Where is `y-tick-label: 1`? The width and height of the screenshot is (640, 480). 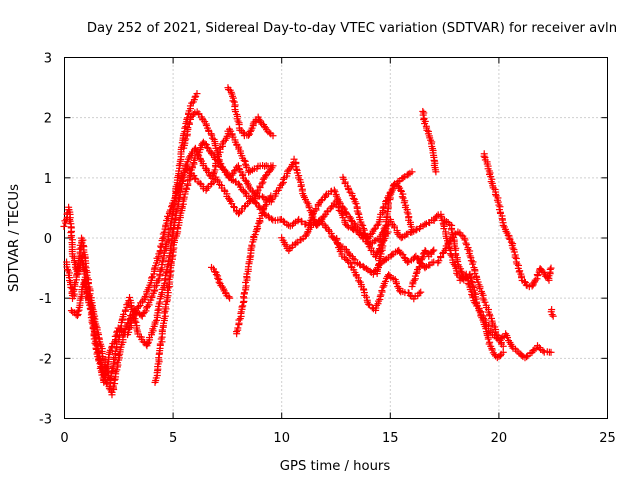 y-tick-label: 1 is located at coordinates (48, 179).